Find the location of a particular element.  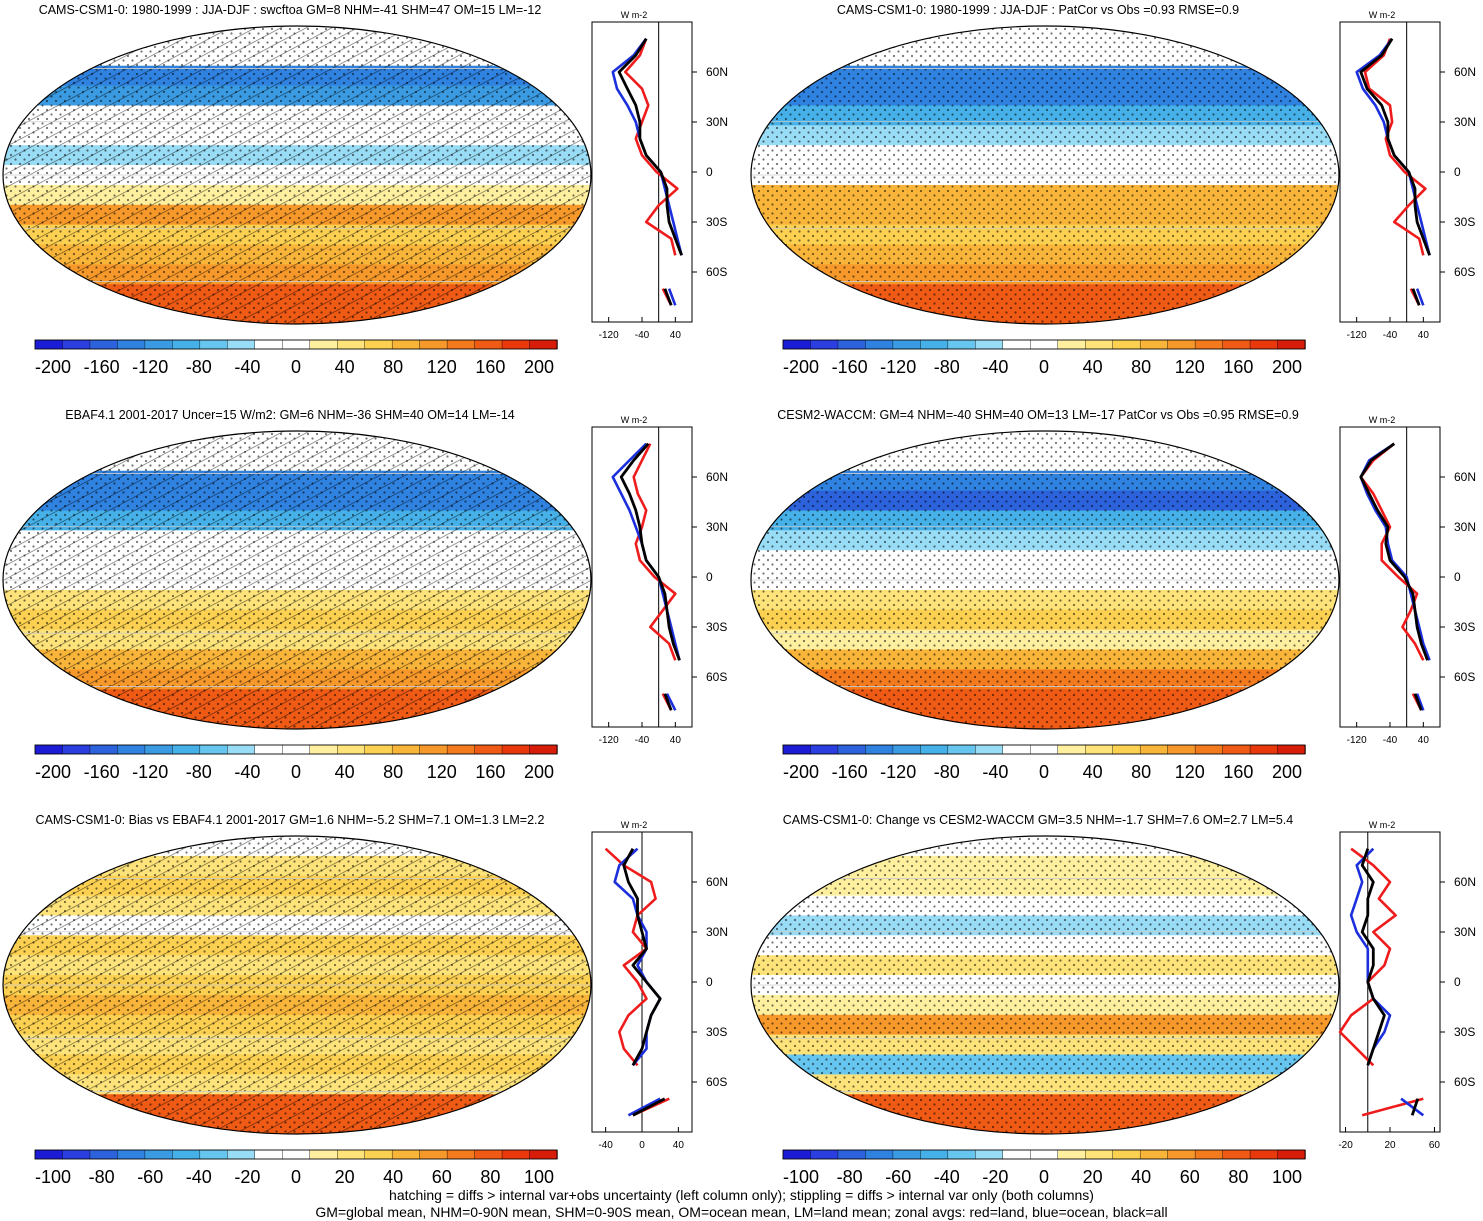

zonal-x-label: 60 is located at coordinates (1435, 1145).